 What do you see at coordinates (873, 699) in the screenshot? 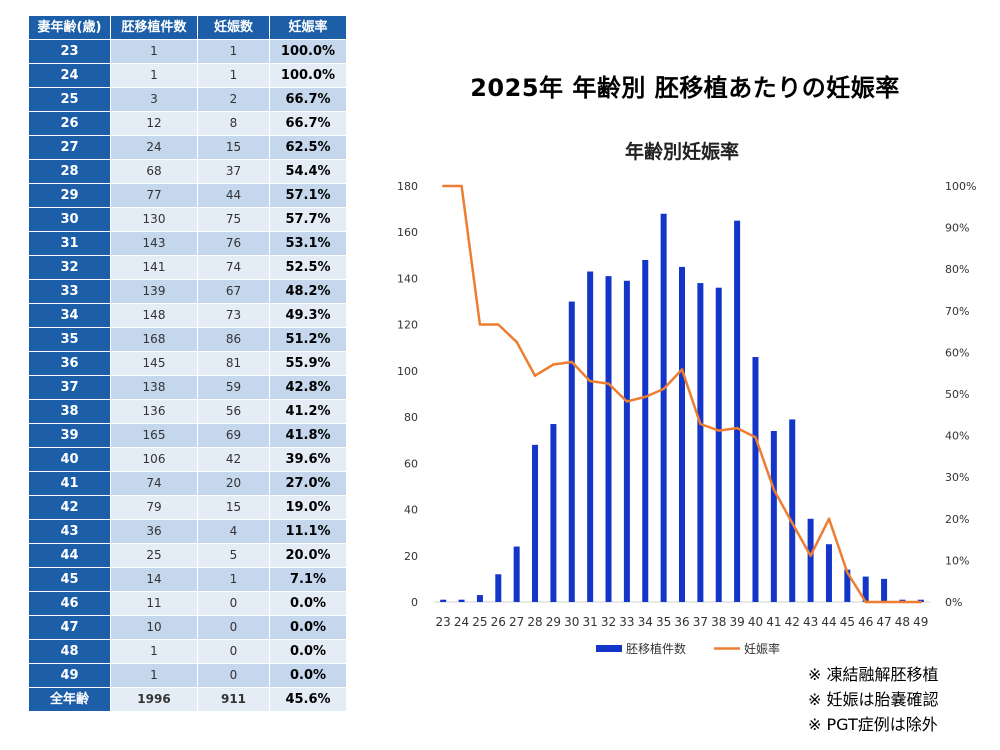
I see `note-pregnancy-definition: ※ 妊娠は胎嚢確認` at bounding box center [873, 699].